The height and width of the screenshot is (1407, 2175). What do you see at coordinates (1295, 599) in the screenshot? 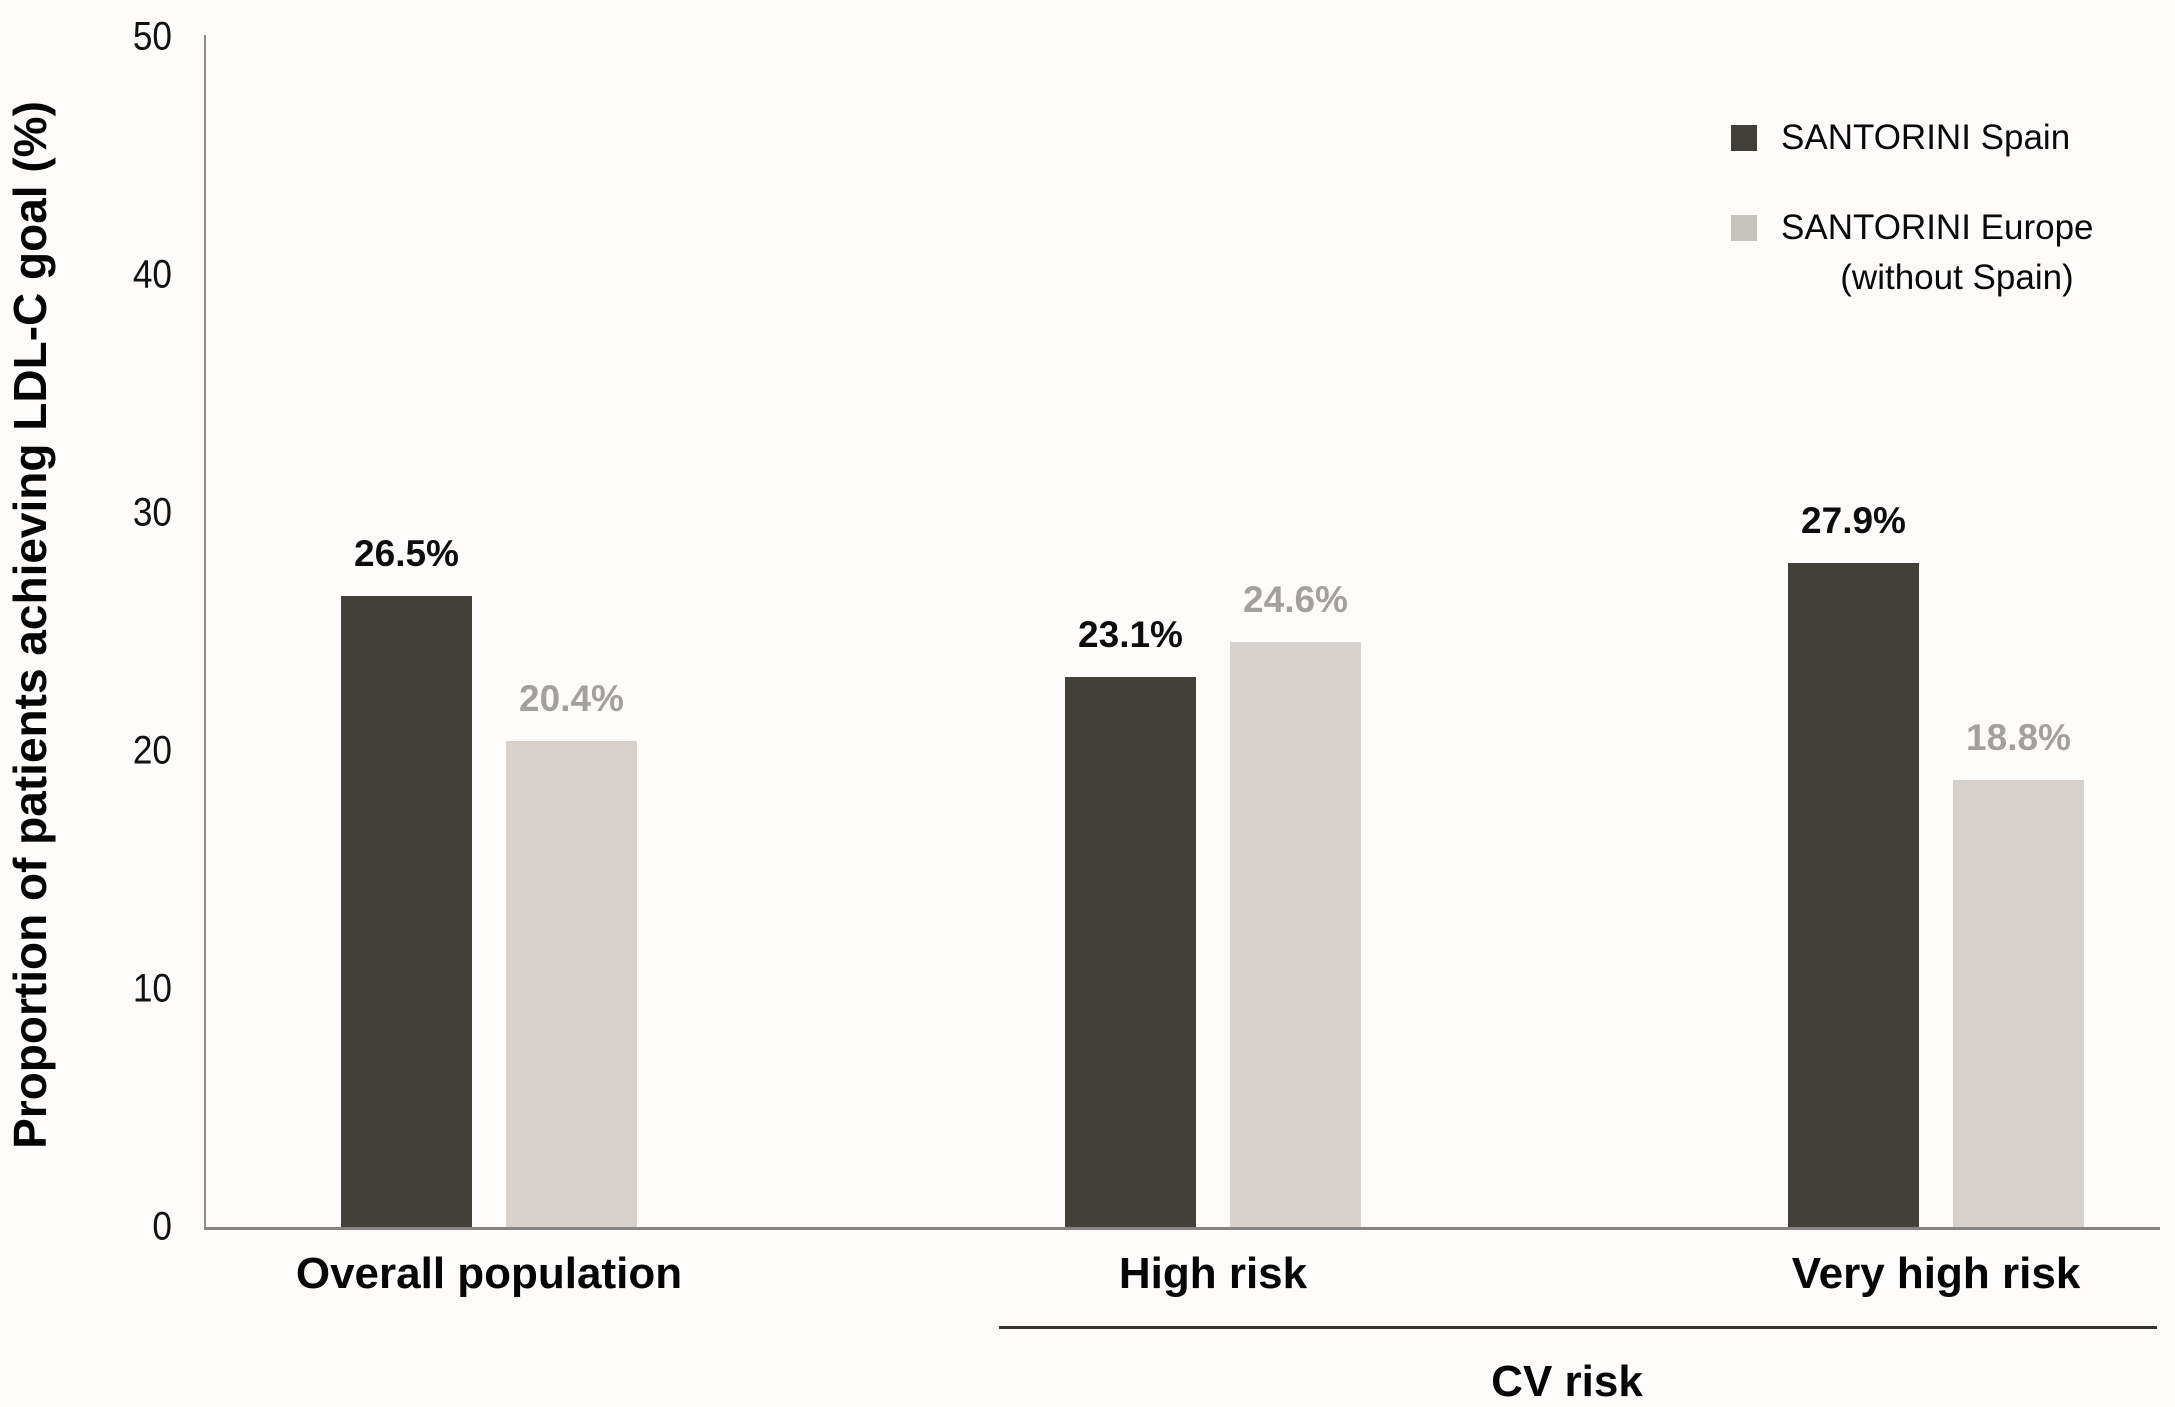
I see `bar-value-label-europe-2: 24.6%` at bounding box center [1295, 599].